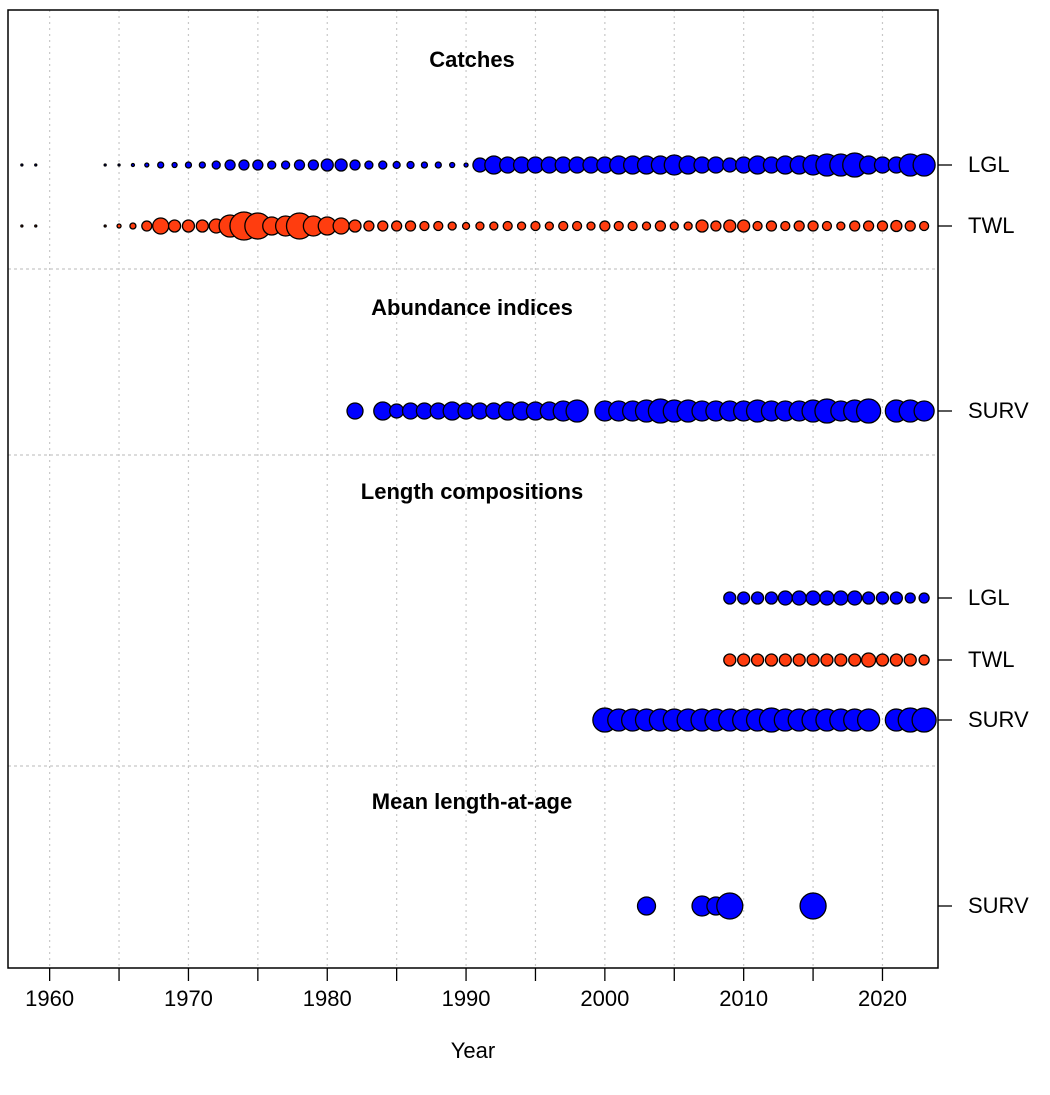 This screenshot has height=1095, width=1050. Describe the element at coordinates (49, 998) in the screenshot. I see `x-tick-label: 1960` at that location.